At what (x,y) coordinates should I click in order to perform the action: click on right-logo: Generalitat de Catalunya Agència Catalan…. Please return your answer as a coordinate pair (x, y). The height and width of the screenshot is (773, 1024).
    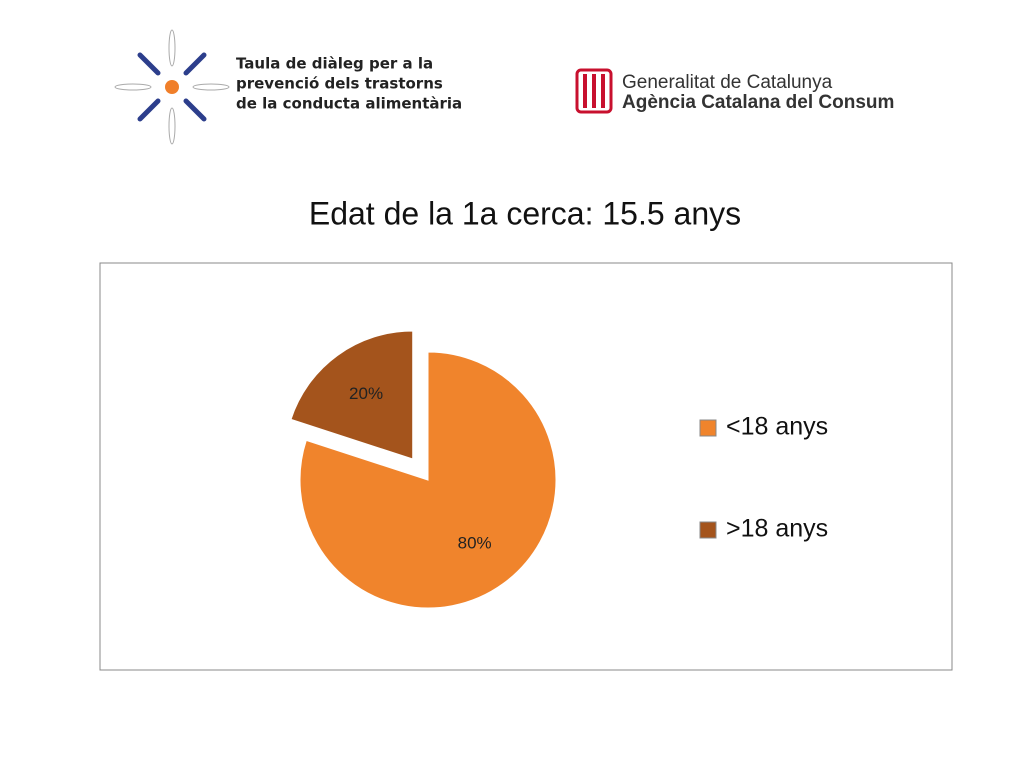
    Looking at the image, I should click on (734, 91).